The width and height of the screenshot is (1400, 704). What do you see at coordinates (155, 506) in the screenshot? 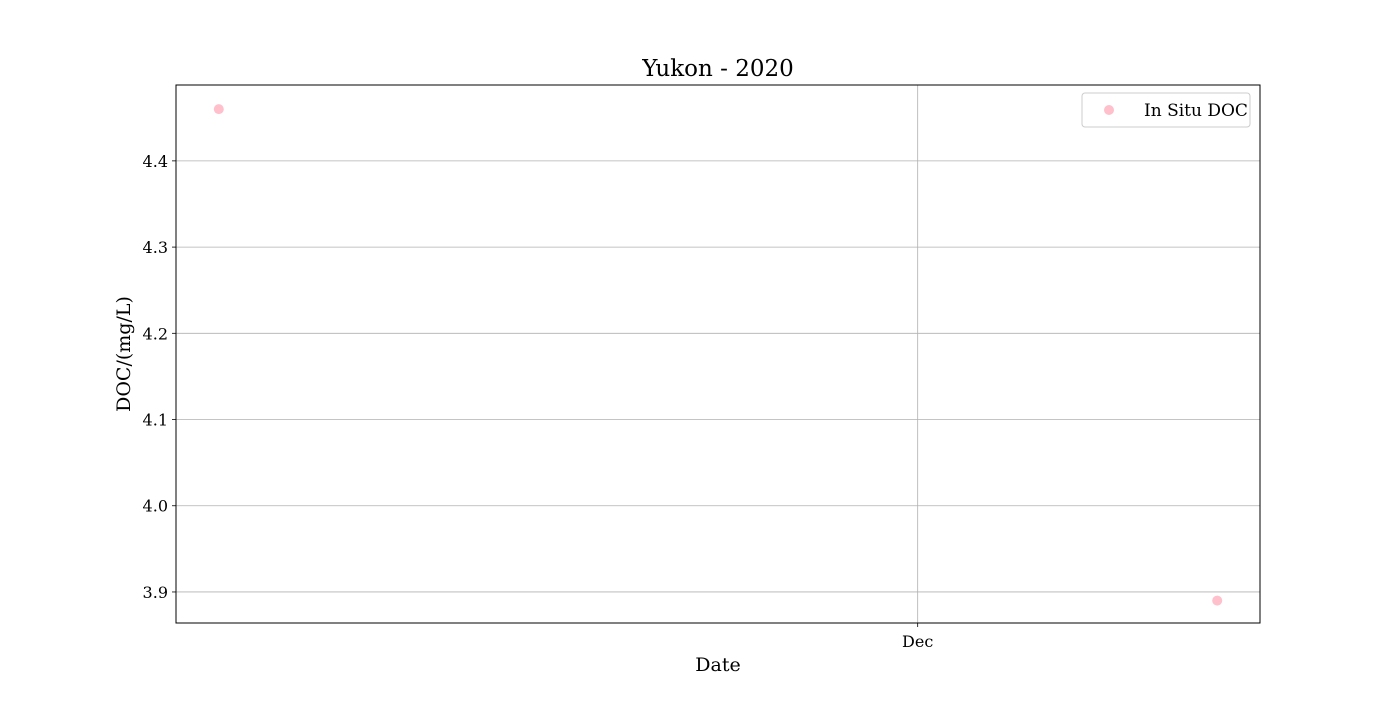
I see `y-tick-label: 4.0` at bounding box center [155, 506].